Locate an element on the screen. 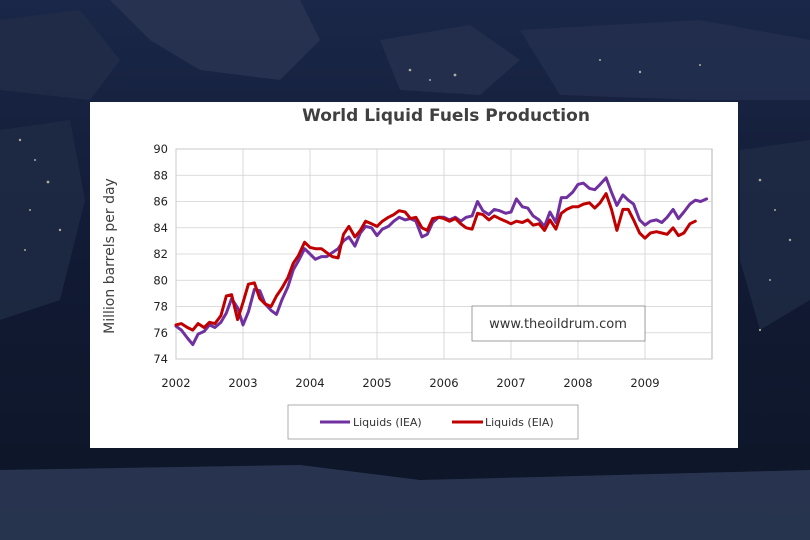  y-tick-label: 80 is located at coordinates (160, 280).